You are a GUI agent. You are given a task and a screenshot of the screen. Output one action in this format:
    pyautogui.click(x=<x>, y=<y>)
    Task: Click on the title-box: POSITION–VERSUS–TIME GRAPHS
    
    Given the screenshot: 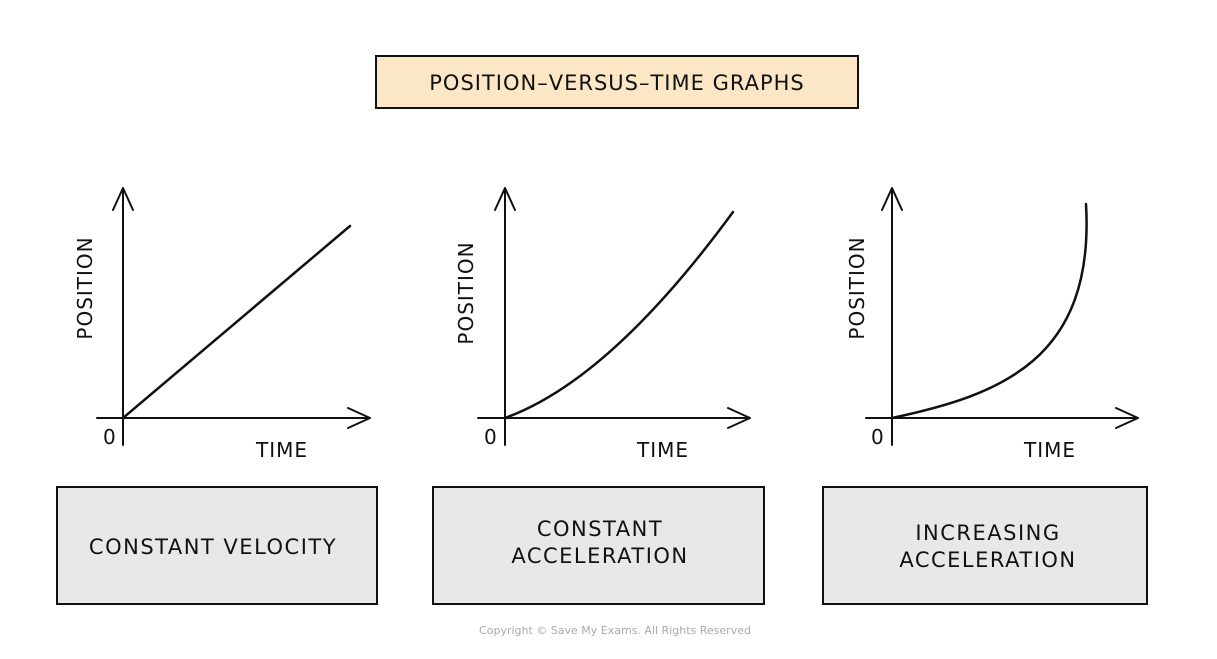 What is the action you would take?
    pyautogui.click(x=617, y=82)
    